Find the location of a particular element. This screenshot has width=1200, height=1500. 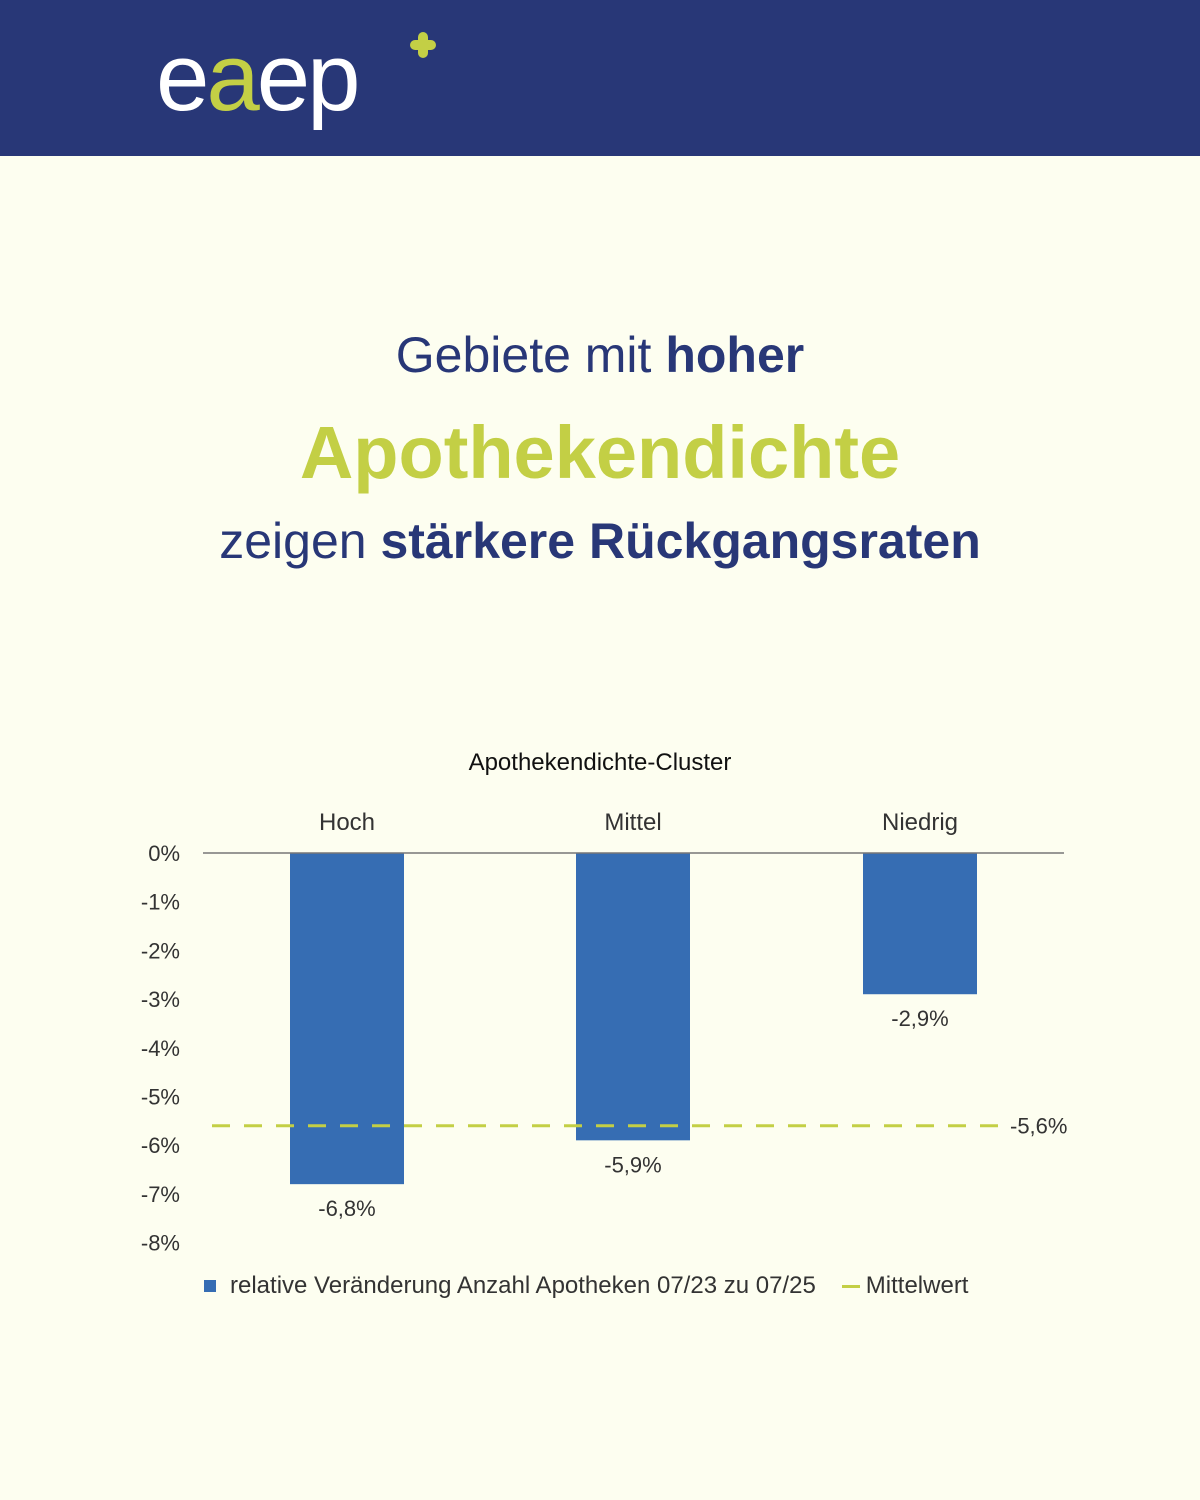

y-tick-label: -1% is located at coordinates (160, 902).